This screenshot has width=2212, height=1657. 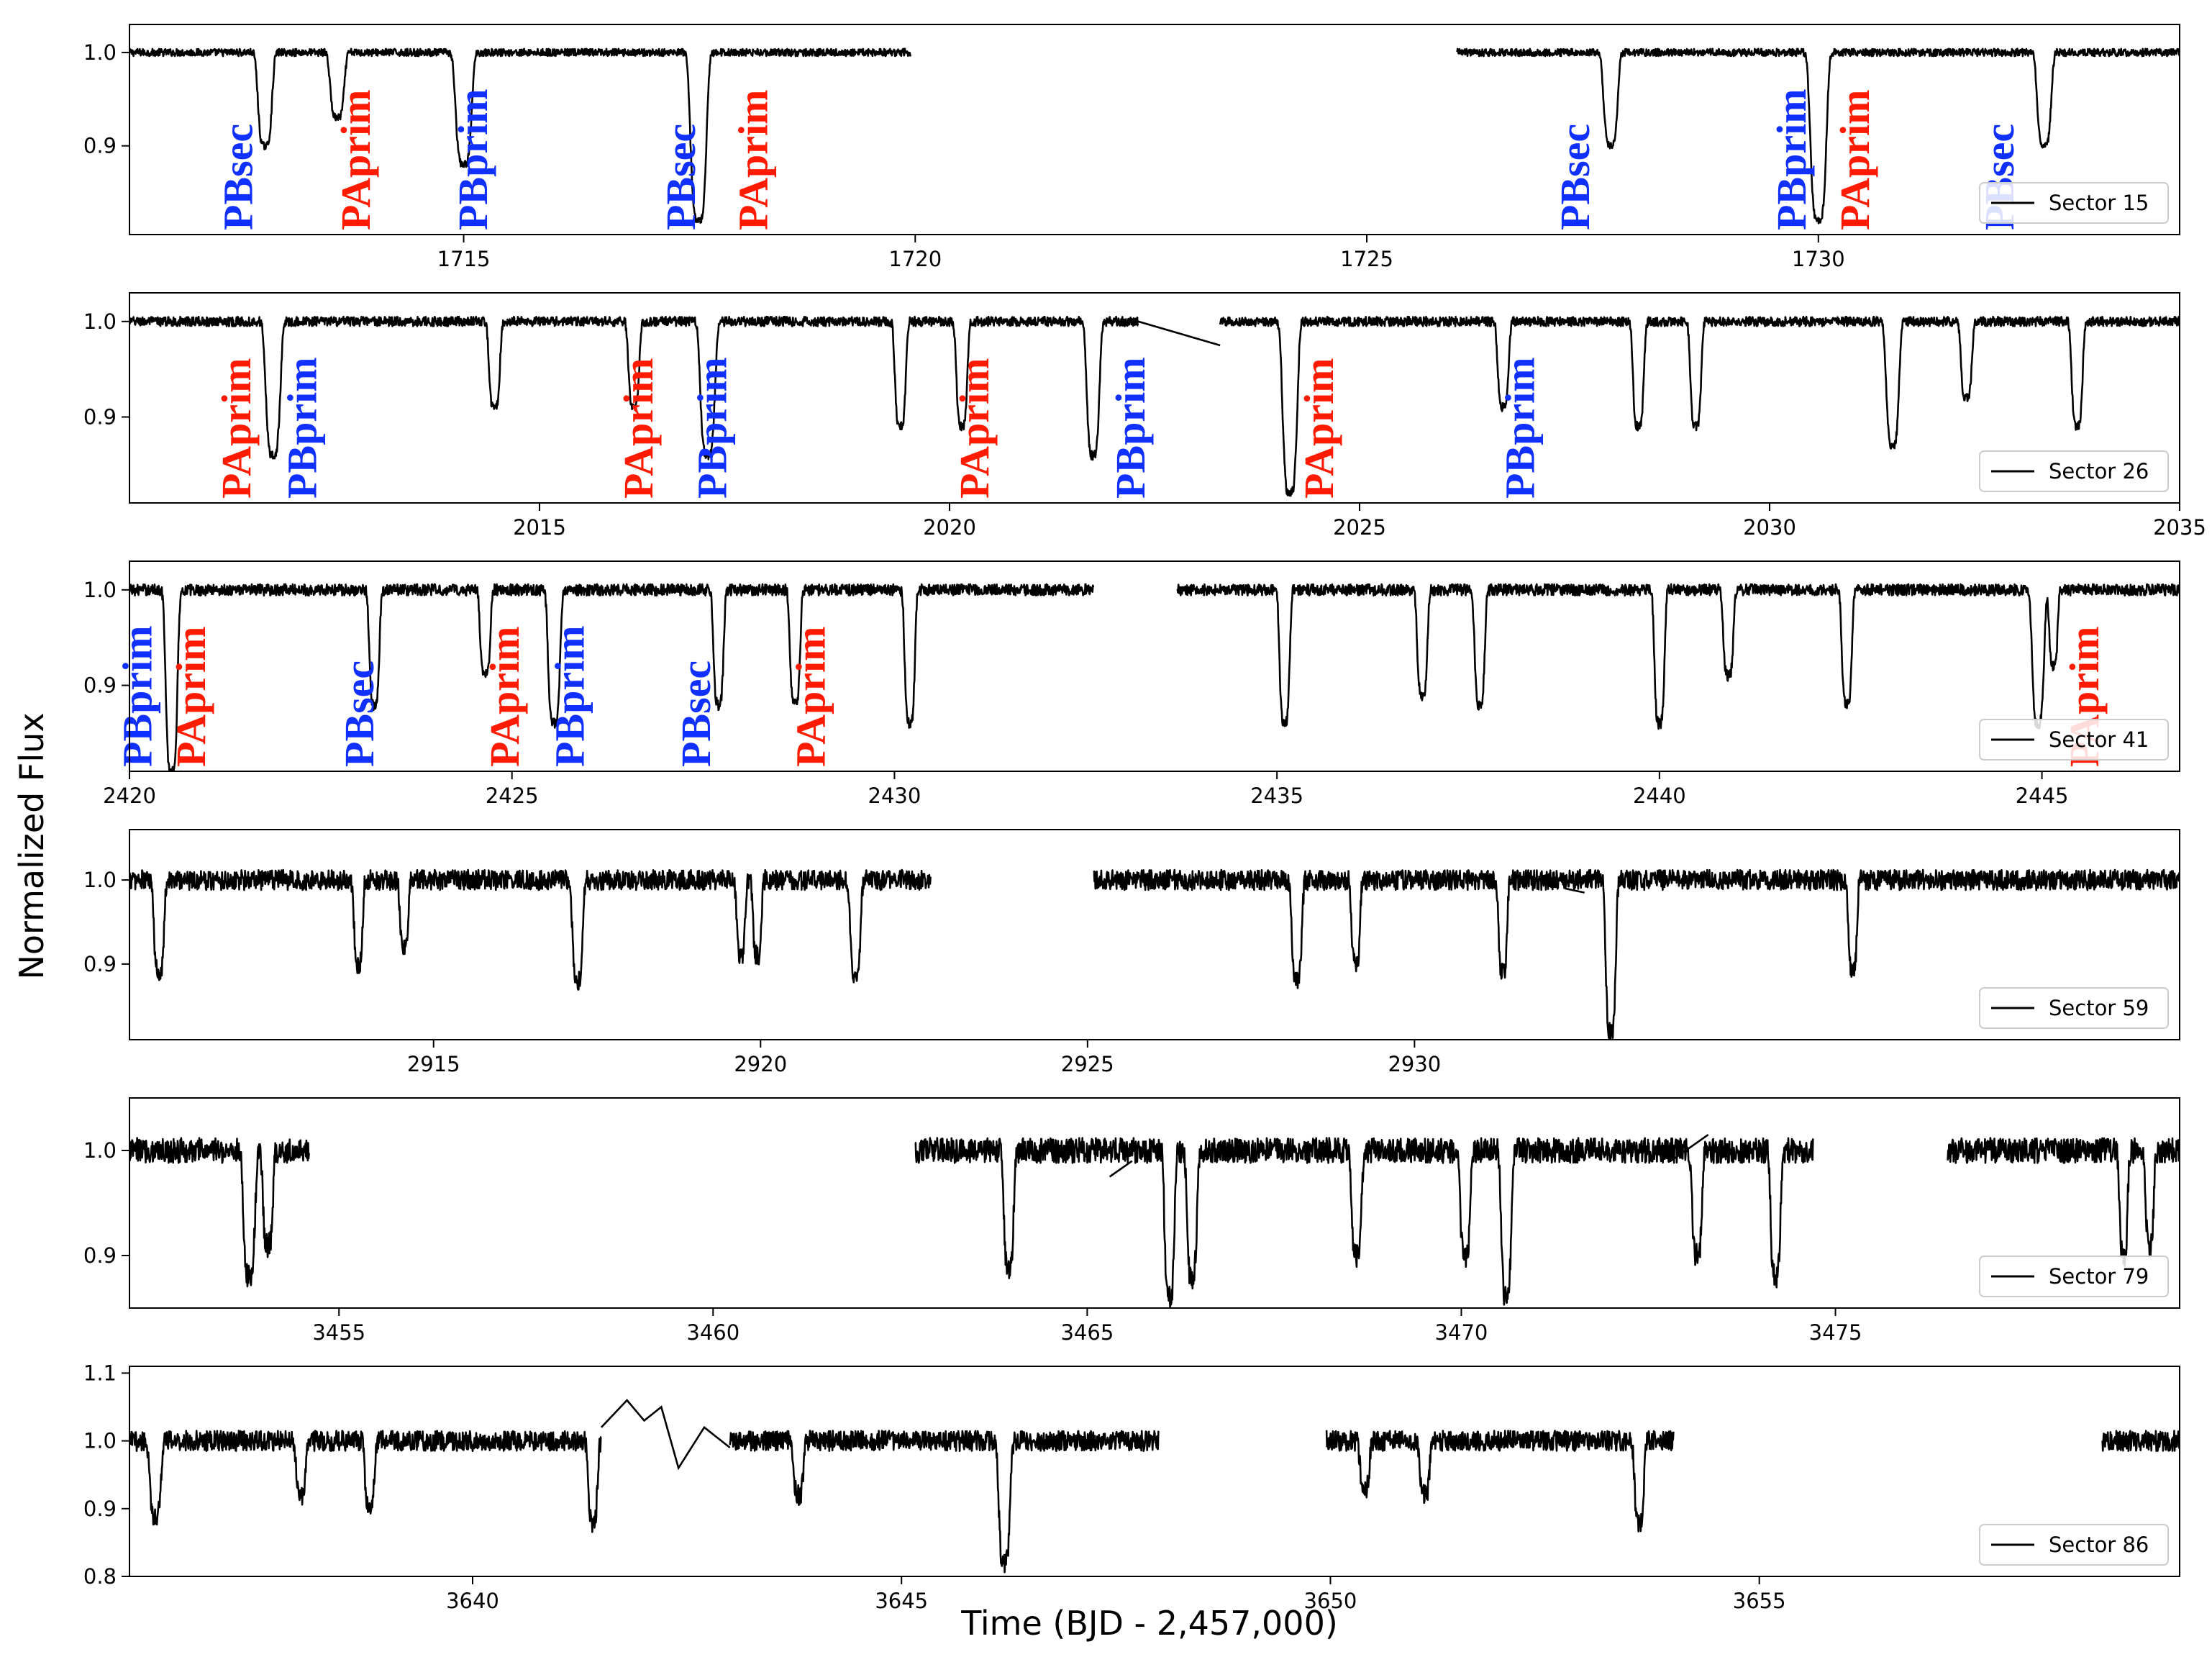 I want to click on panel-sector-79: 3455 3460 3465 3470 3475 0.9 1.0 Sector 79, so click(x=1131, y=1221).